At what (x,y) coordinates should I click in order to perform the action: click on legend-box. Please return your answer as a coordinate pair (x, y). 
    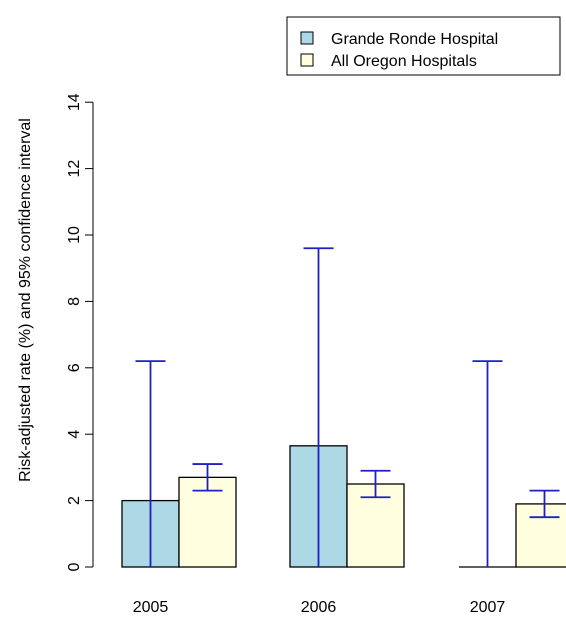
    Looking at the image, I should click on (423, 46).